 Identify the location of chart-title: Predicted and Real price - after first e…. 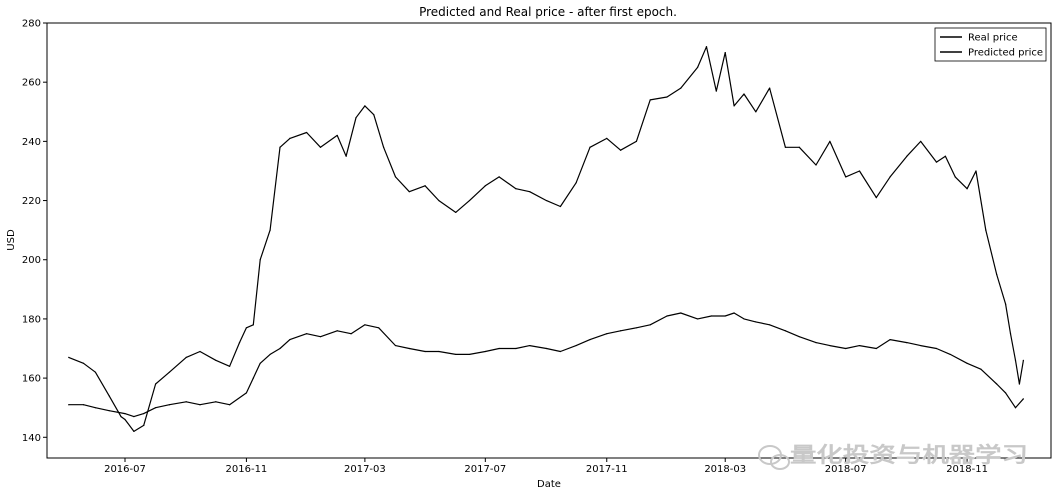
(548, 12).